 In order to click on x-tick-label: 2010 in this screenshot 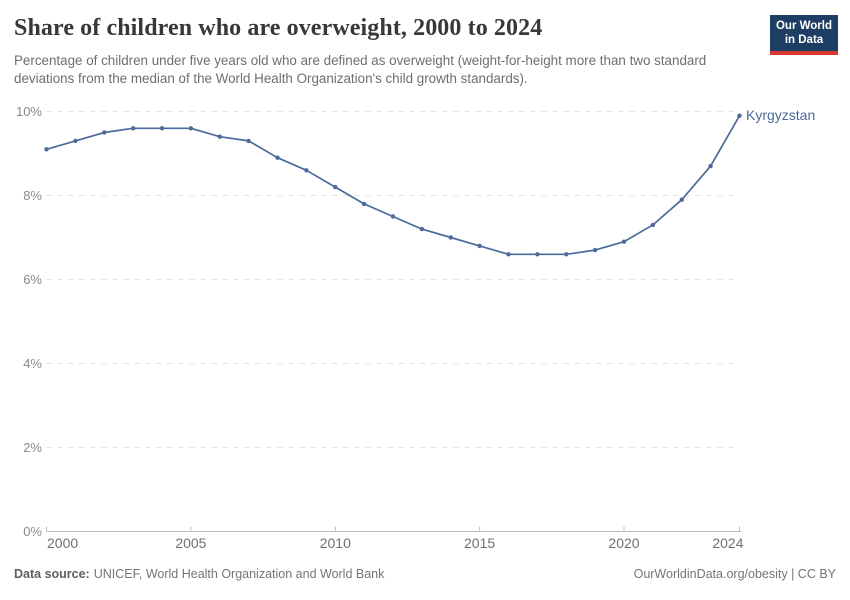, I will do `click(335, 543)`.